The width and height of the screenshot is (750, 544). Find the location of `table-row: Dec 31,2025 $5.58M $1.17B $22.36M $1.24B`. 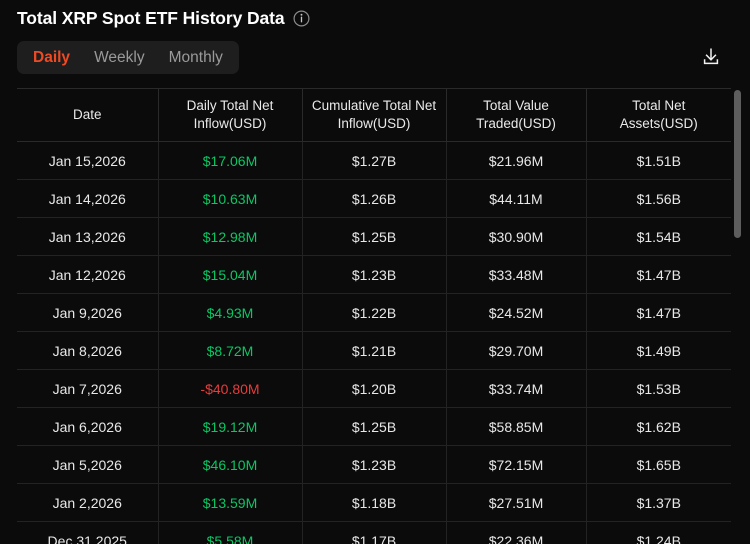

table-row: Dec 31,2025 $5.58M $1.17B $22.36M $1.24B is located at coordinates (374, 532).